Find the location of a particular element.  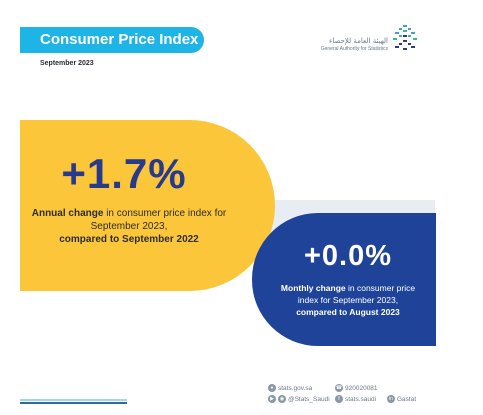

website-text: stats.gov.sa is located at coordinates (295, 388).